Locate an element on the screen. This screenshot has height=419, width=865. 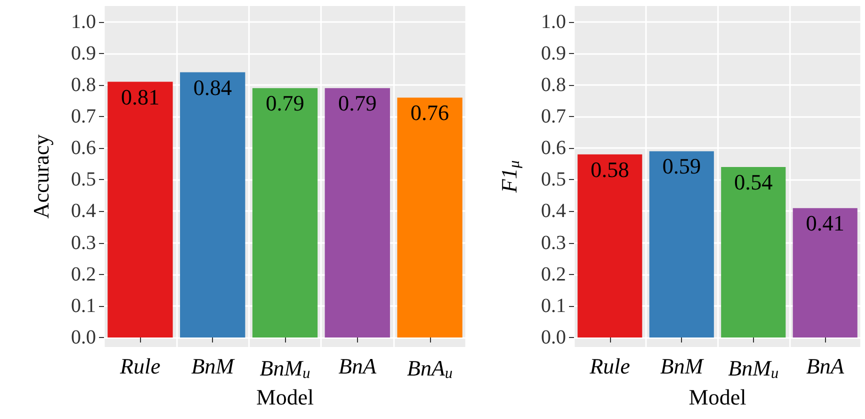
y-axis-title: F1μ is located at coordinates (509, 177).